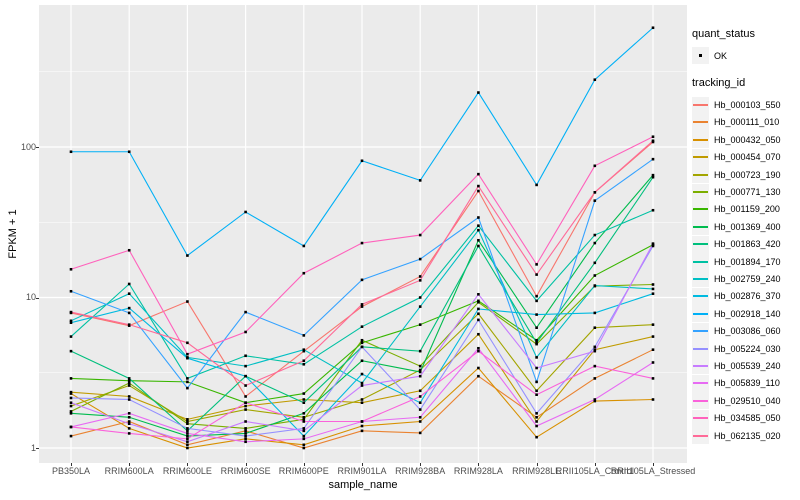  What do you see at coordinates (745, 314) in the screenshot?
I see `legend-item: Hb_002918_140` at bounding box center [745, 314].